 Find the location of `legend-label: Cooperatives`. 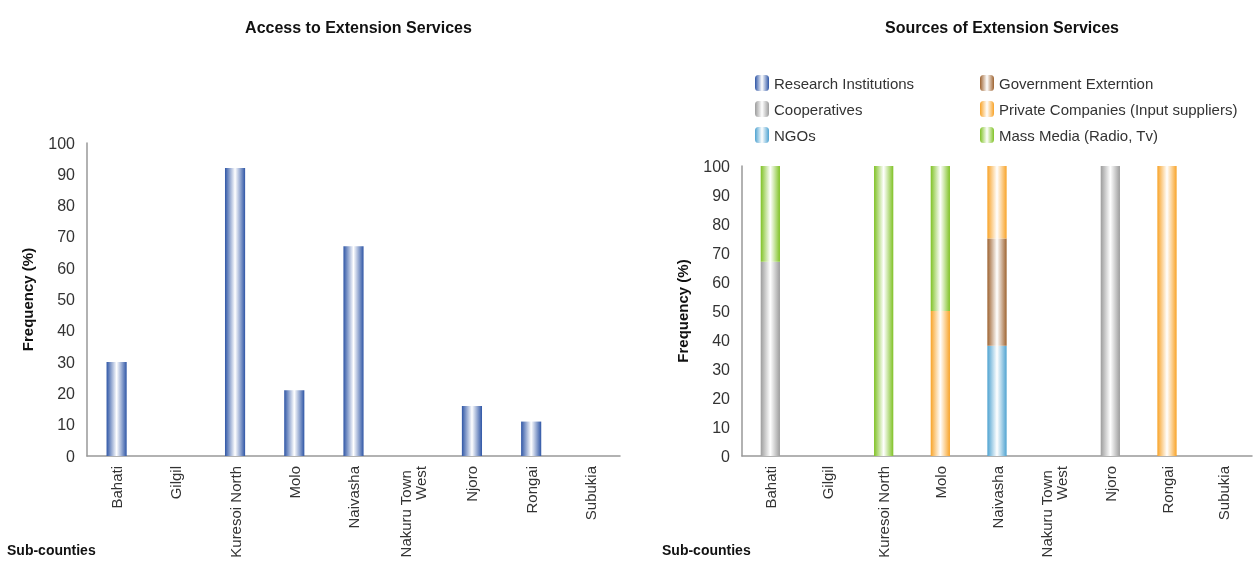

legend-label: Cooperatives is located at coordinates (818, 109).